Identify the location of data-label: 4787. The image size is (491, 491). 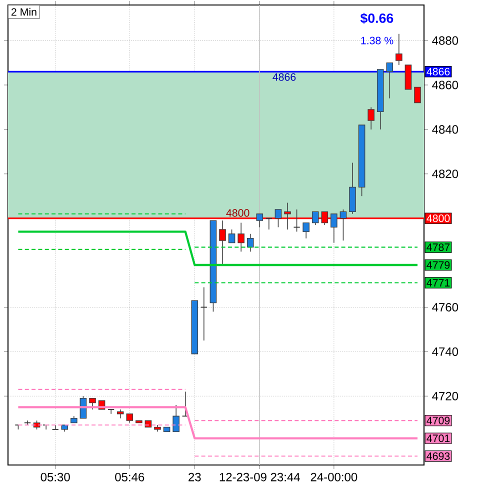
(438, 247).